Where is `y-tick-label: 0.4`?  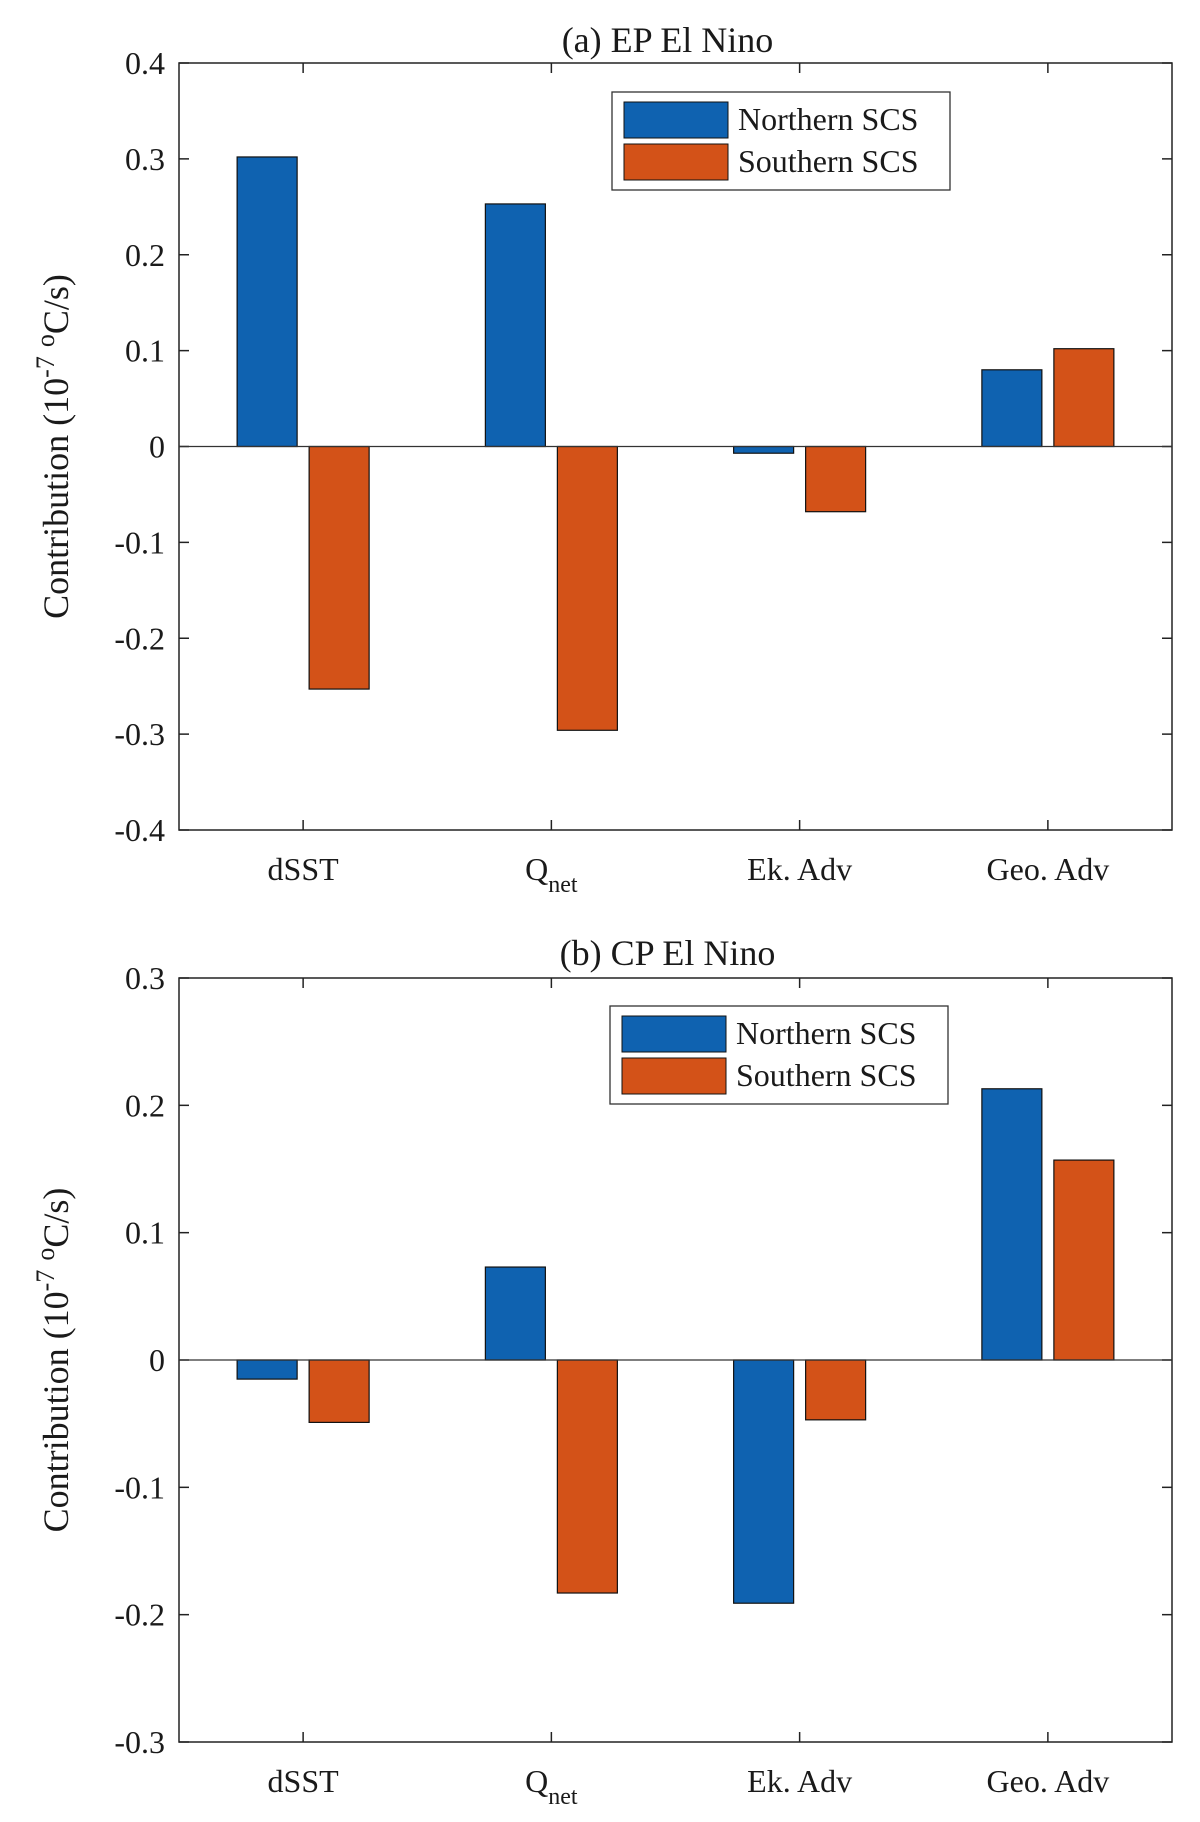
y-tick-label: 0.4 is located at coordinates (145, 63).